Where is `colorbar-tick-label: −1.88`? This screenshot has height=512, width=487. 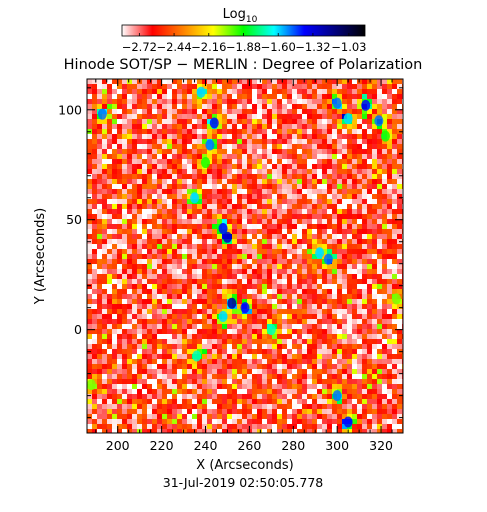
colorbar-tick-label: −1.88 is located at coordinates (243, 47).